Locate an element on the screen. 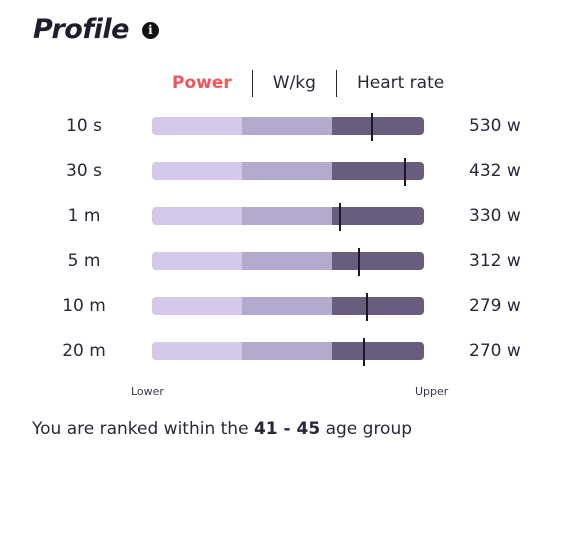  metric-tabs: Power W/kg Heart rate is located at coordinates (312, 83).